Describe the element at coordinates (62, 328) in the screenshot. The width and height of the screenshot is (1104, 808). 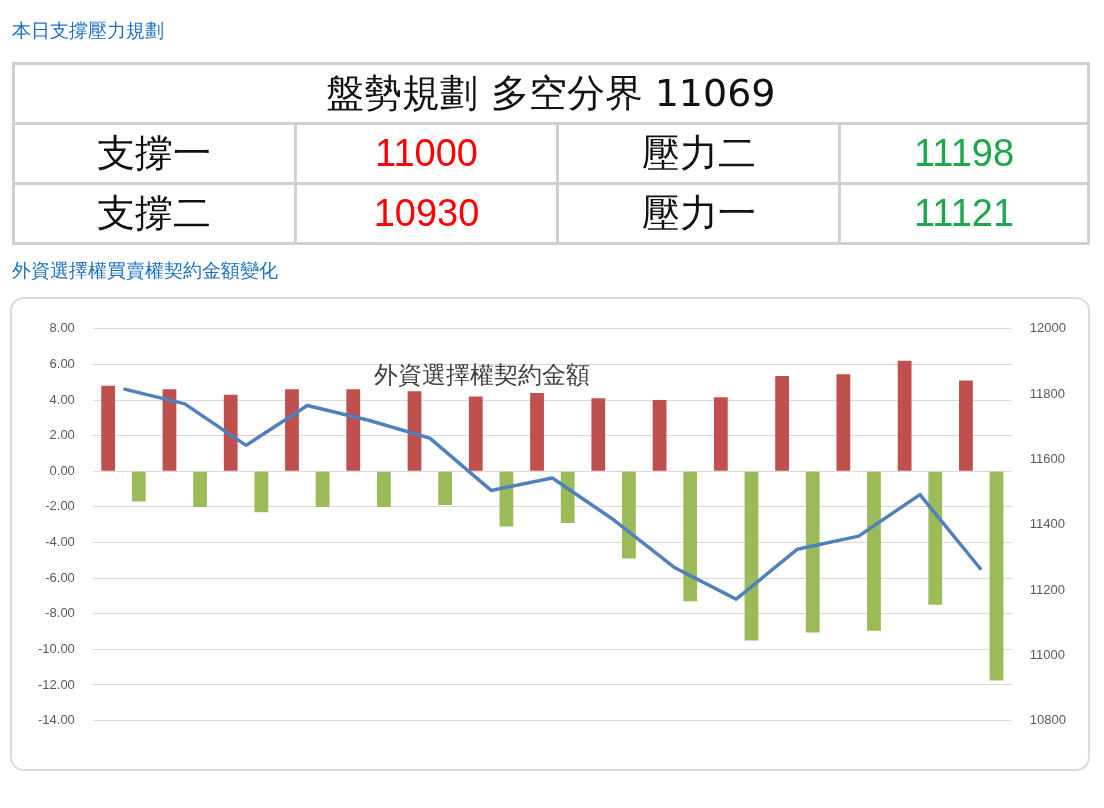
I see `y-tick-label: 8.00` at that location.